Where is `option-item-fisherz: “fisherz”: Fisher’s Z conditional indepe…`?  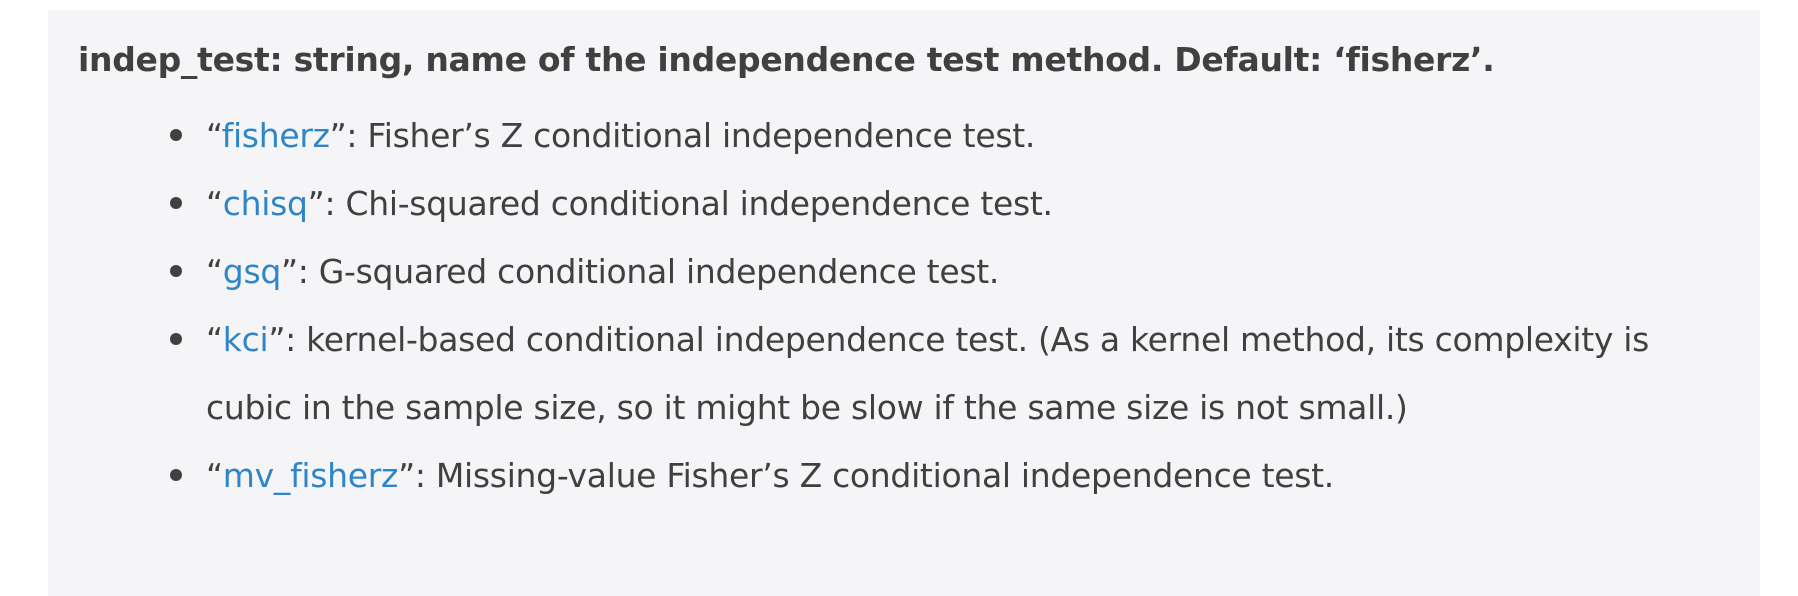 option-item-fisherz: “fisherz”: Fisher’s Z conditional indepe… is located at coordinates (929, 136).